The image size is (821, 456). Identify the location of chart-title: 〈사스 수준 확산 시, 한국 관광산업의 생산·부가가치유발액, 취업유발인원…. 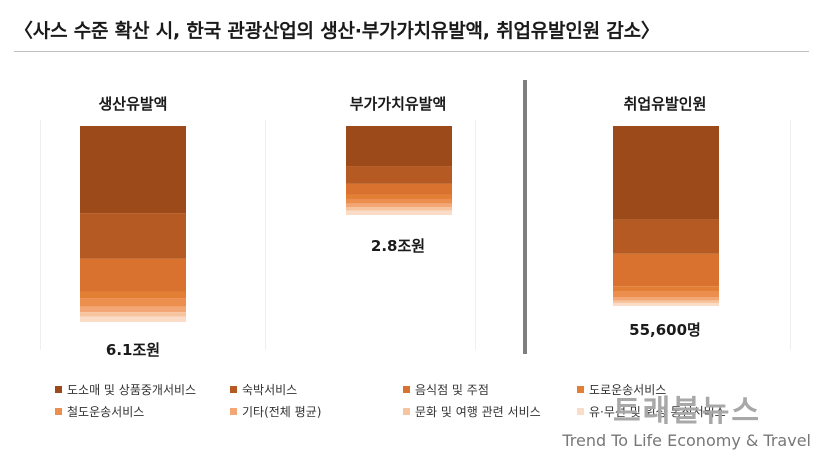
(337, 31).